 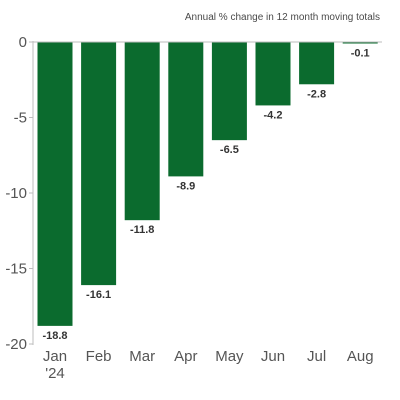 What do you see at coordinates (142, 230) in the screenshot?
I see `data-label: -11.8` at bounding box center [142, 230].